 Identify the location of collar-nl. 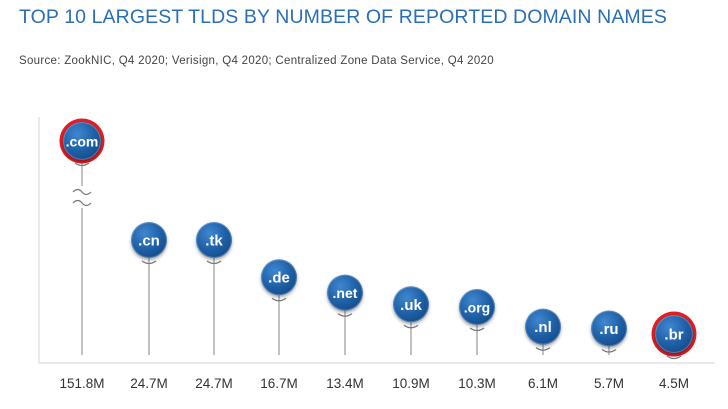
(543, 349).